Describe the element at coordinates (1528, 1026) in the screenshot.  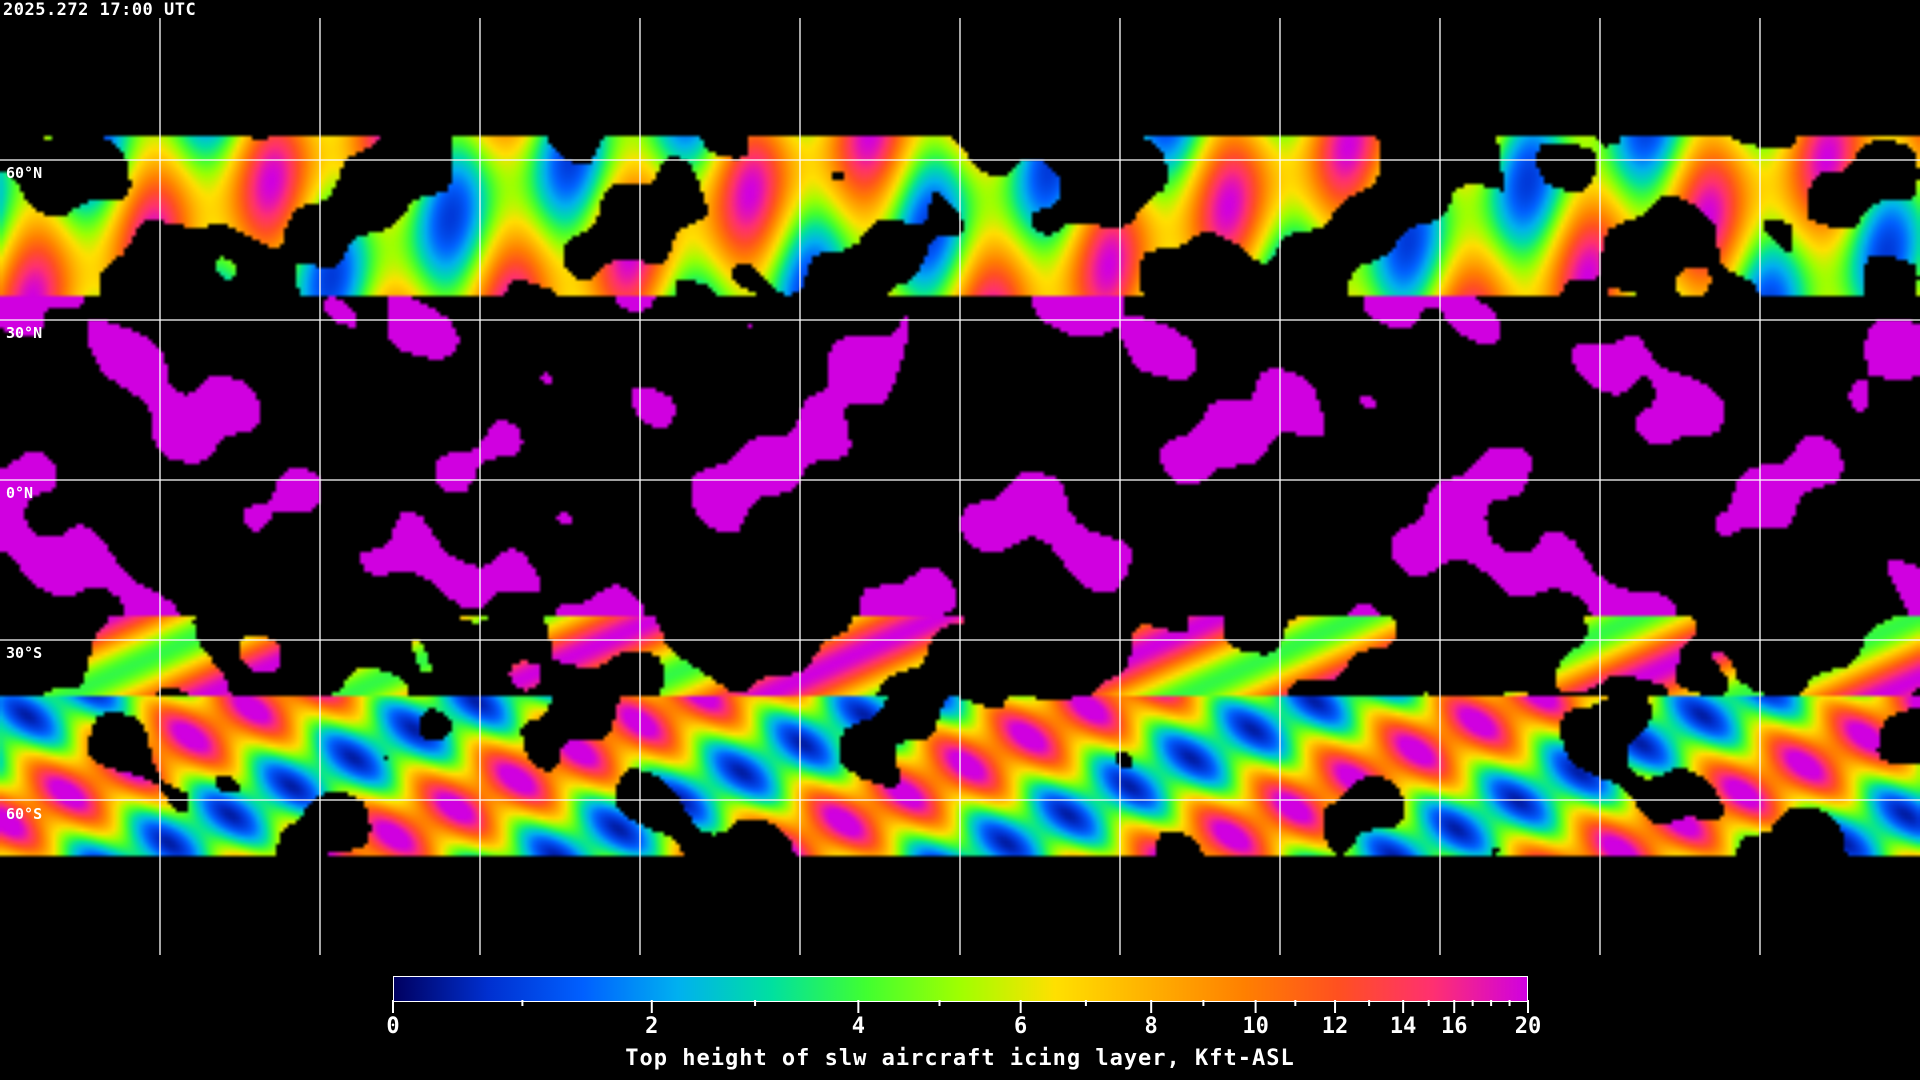
I see `colorbar-tick-label: 20` at that location.